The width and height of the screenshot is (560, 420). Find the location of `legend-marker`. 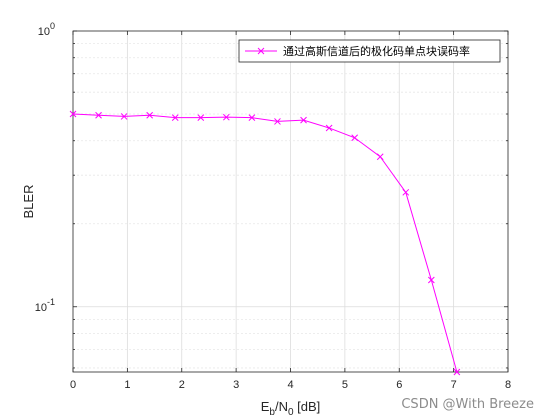

legend-marker is located at coordinates (261, 51).